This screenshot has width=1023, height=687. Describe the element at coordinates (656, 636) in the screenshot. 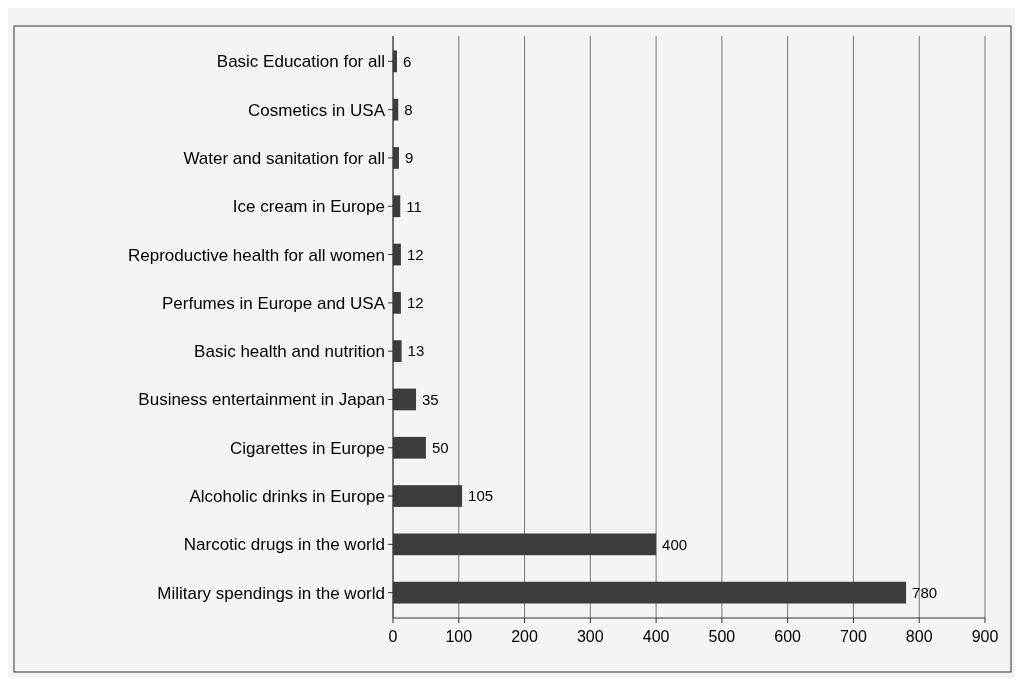

I see `x-tick-label: 400` at that location.